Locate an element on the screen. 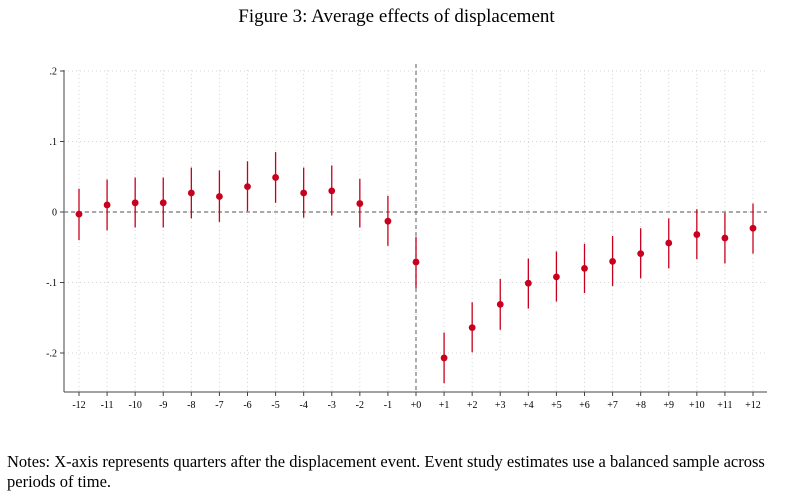 The height and width of the screenshot is (496, 793). x-tick-label: +10 is located at coordinates (697, 405).